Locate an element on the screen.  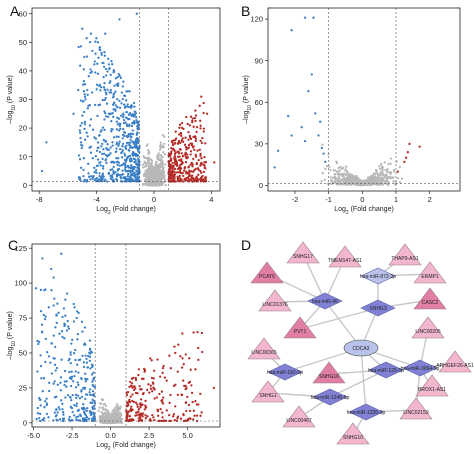
network-node: SNHG1 is located at coordinates (268, 391).